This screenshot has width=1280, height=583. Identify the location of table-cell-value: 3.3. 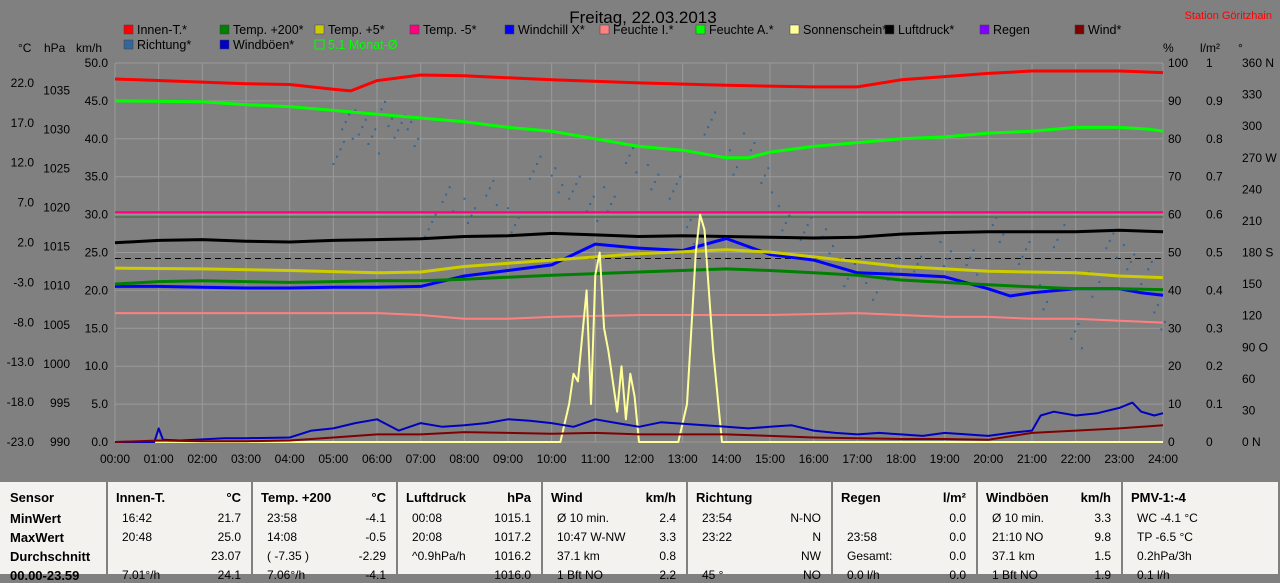
(667, 537).